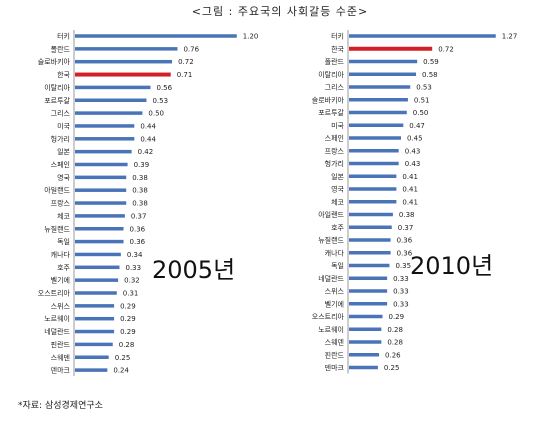  What do you see at coordinates (334, 138) in the screenshot?
I see `category-label: 스페인` at bounding box center [334, 138].